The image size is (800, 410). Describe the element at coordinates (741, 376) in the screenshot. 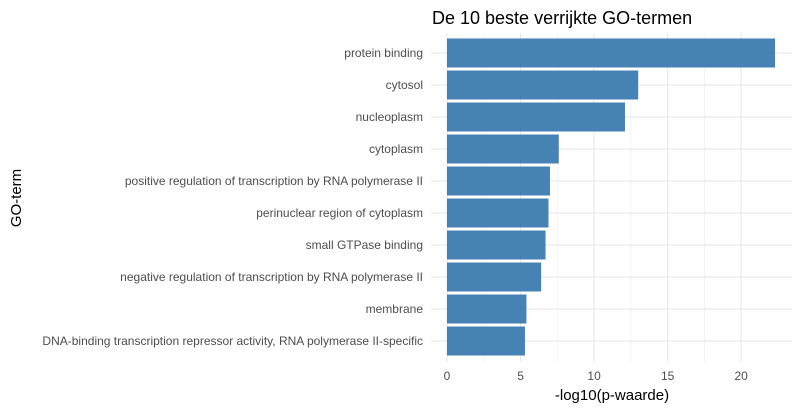

I see `x-tick-label: 20` at that location.